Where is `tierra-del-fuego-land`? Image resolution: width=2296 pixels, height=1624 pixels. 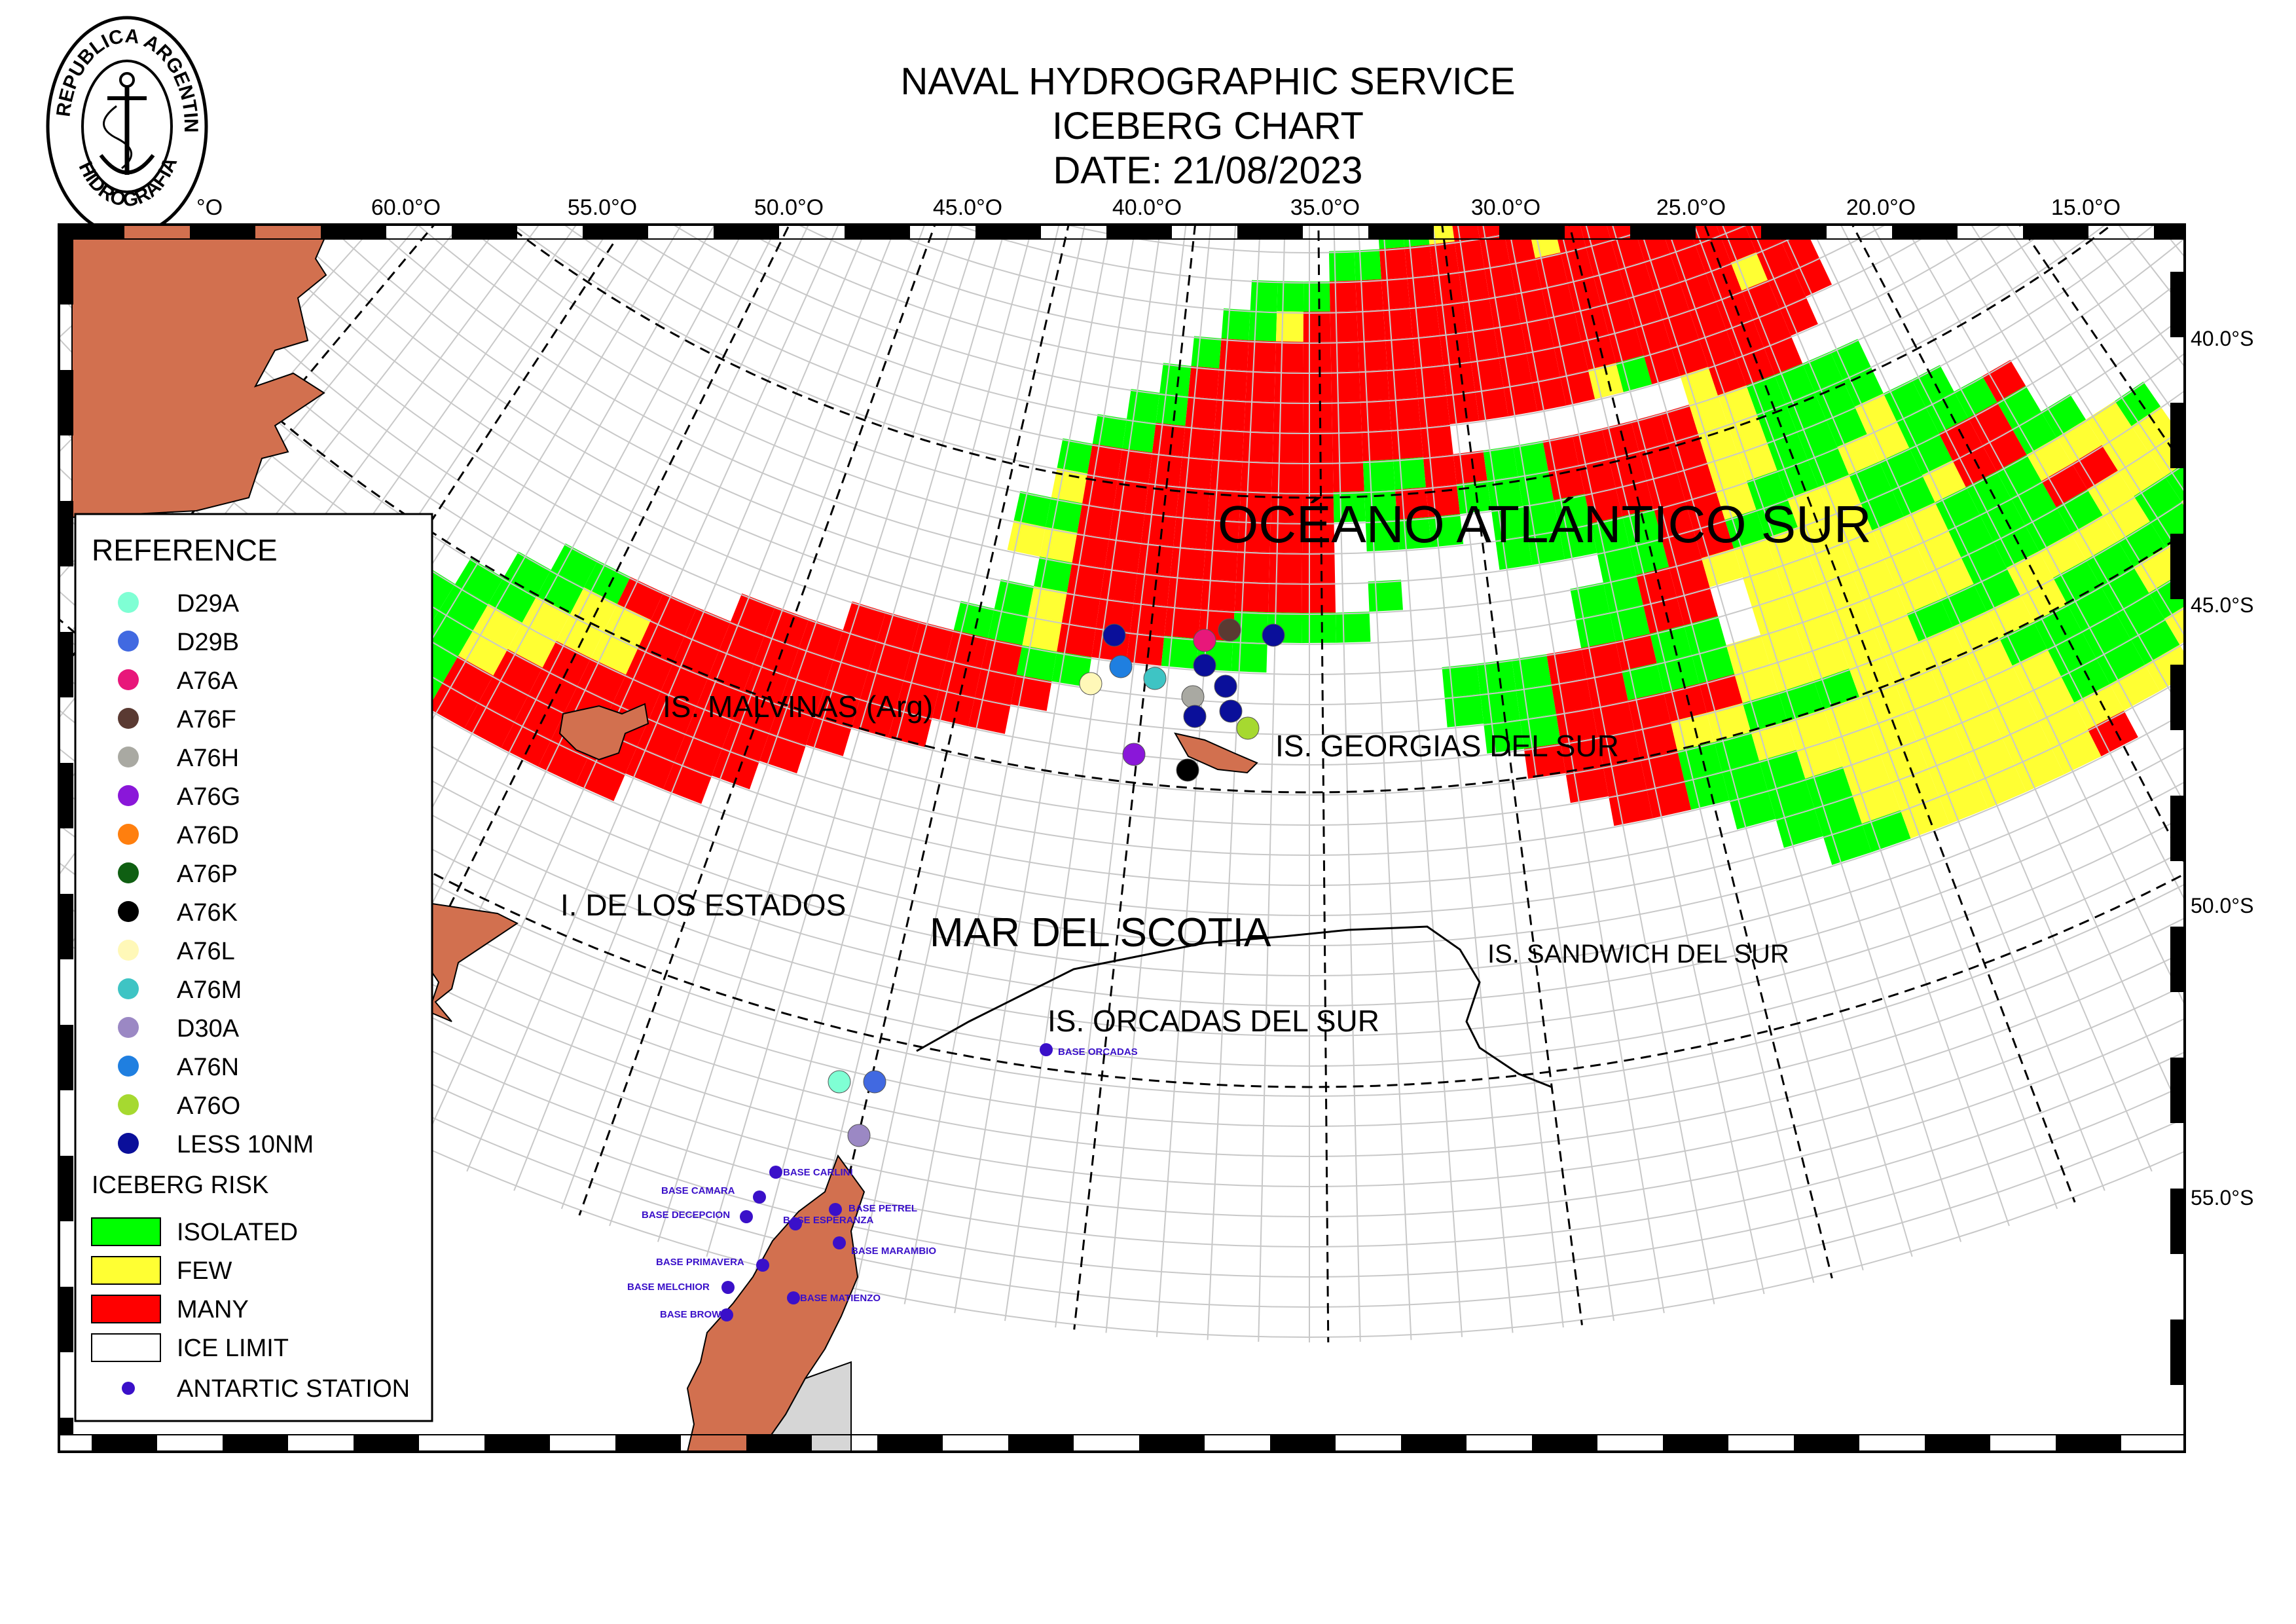 tierra-del-fuego-land is located at coordinates (471, 962).